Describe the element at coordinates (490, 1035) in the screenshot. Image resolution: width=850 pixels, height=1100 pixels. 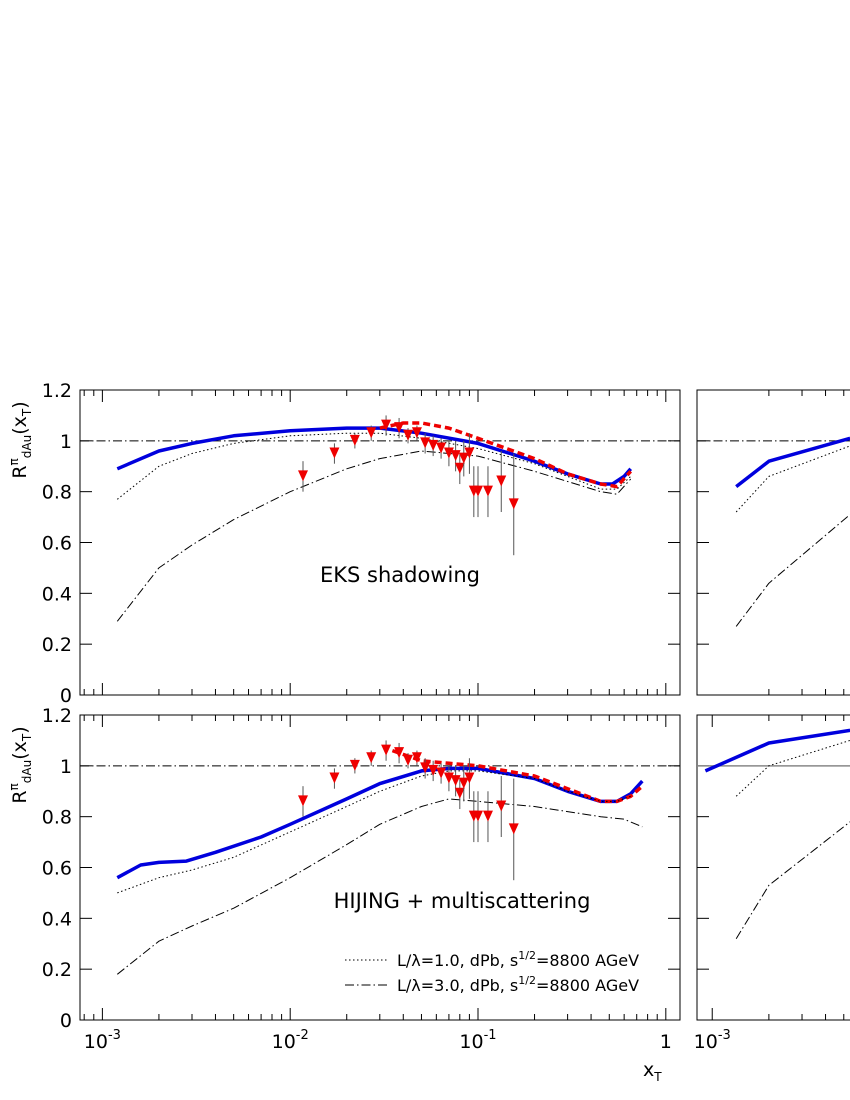
I see `x-tick-exponent: -1` at that location.